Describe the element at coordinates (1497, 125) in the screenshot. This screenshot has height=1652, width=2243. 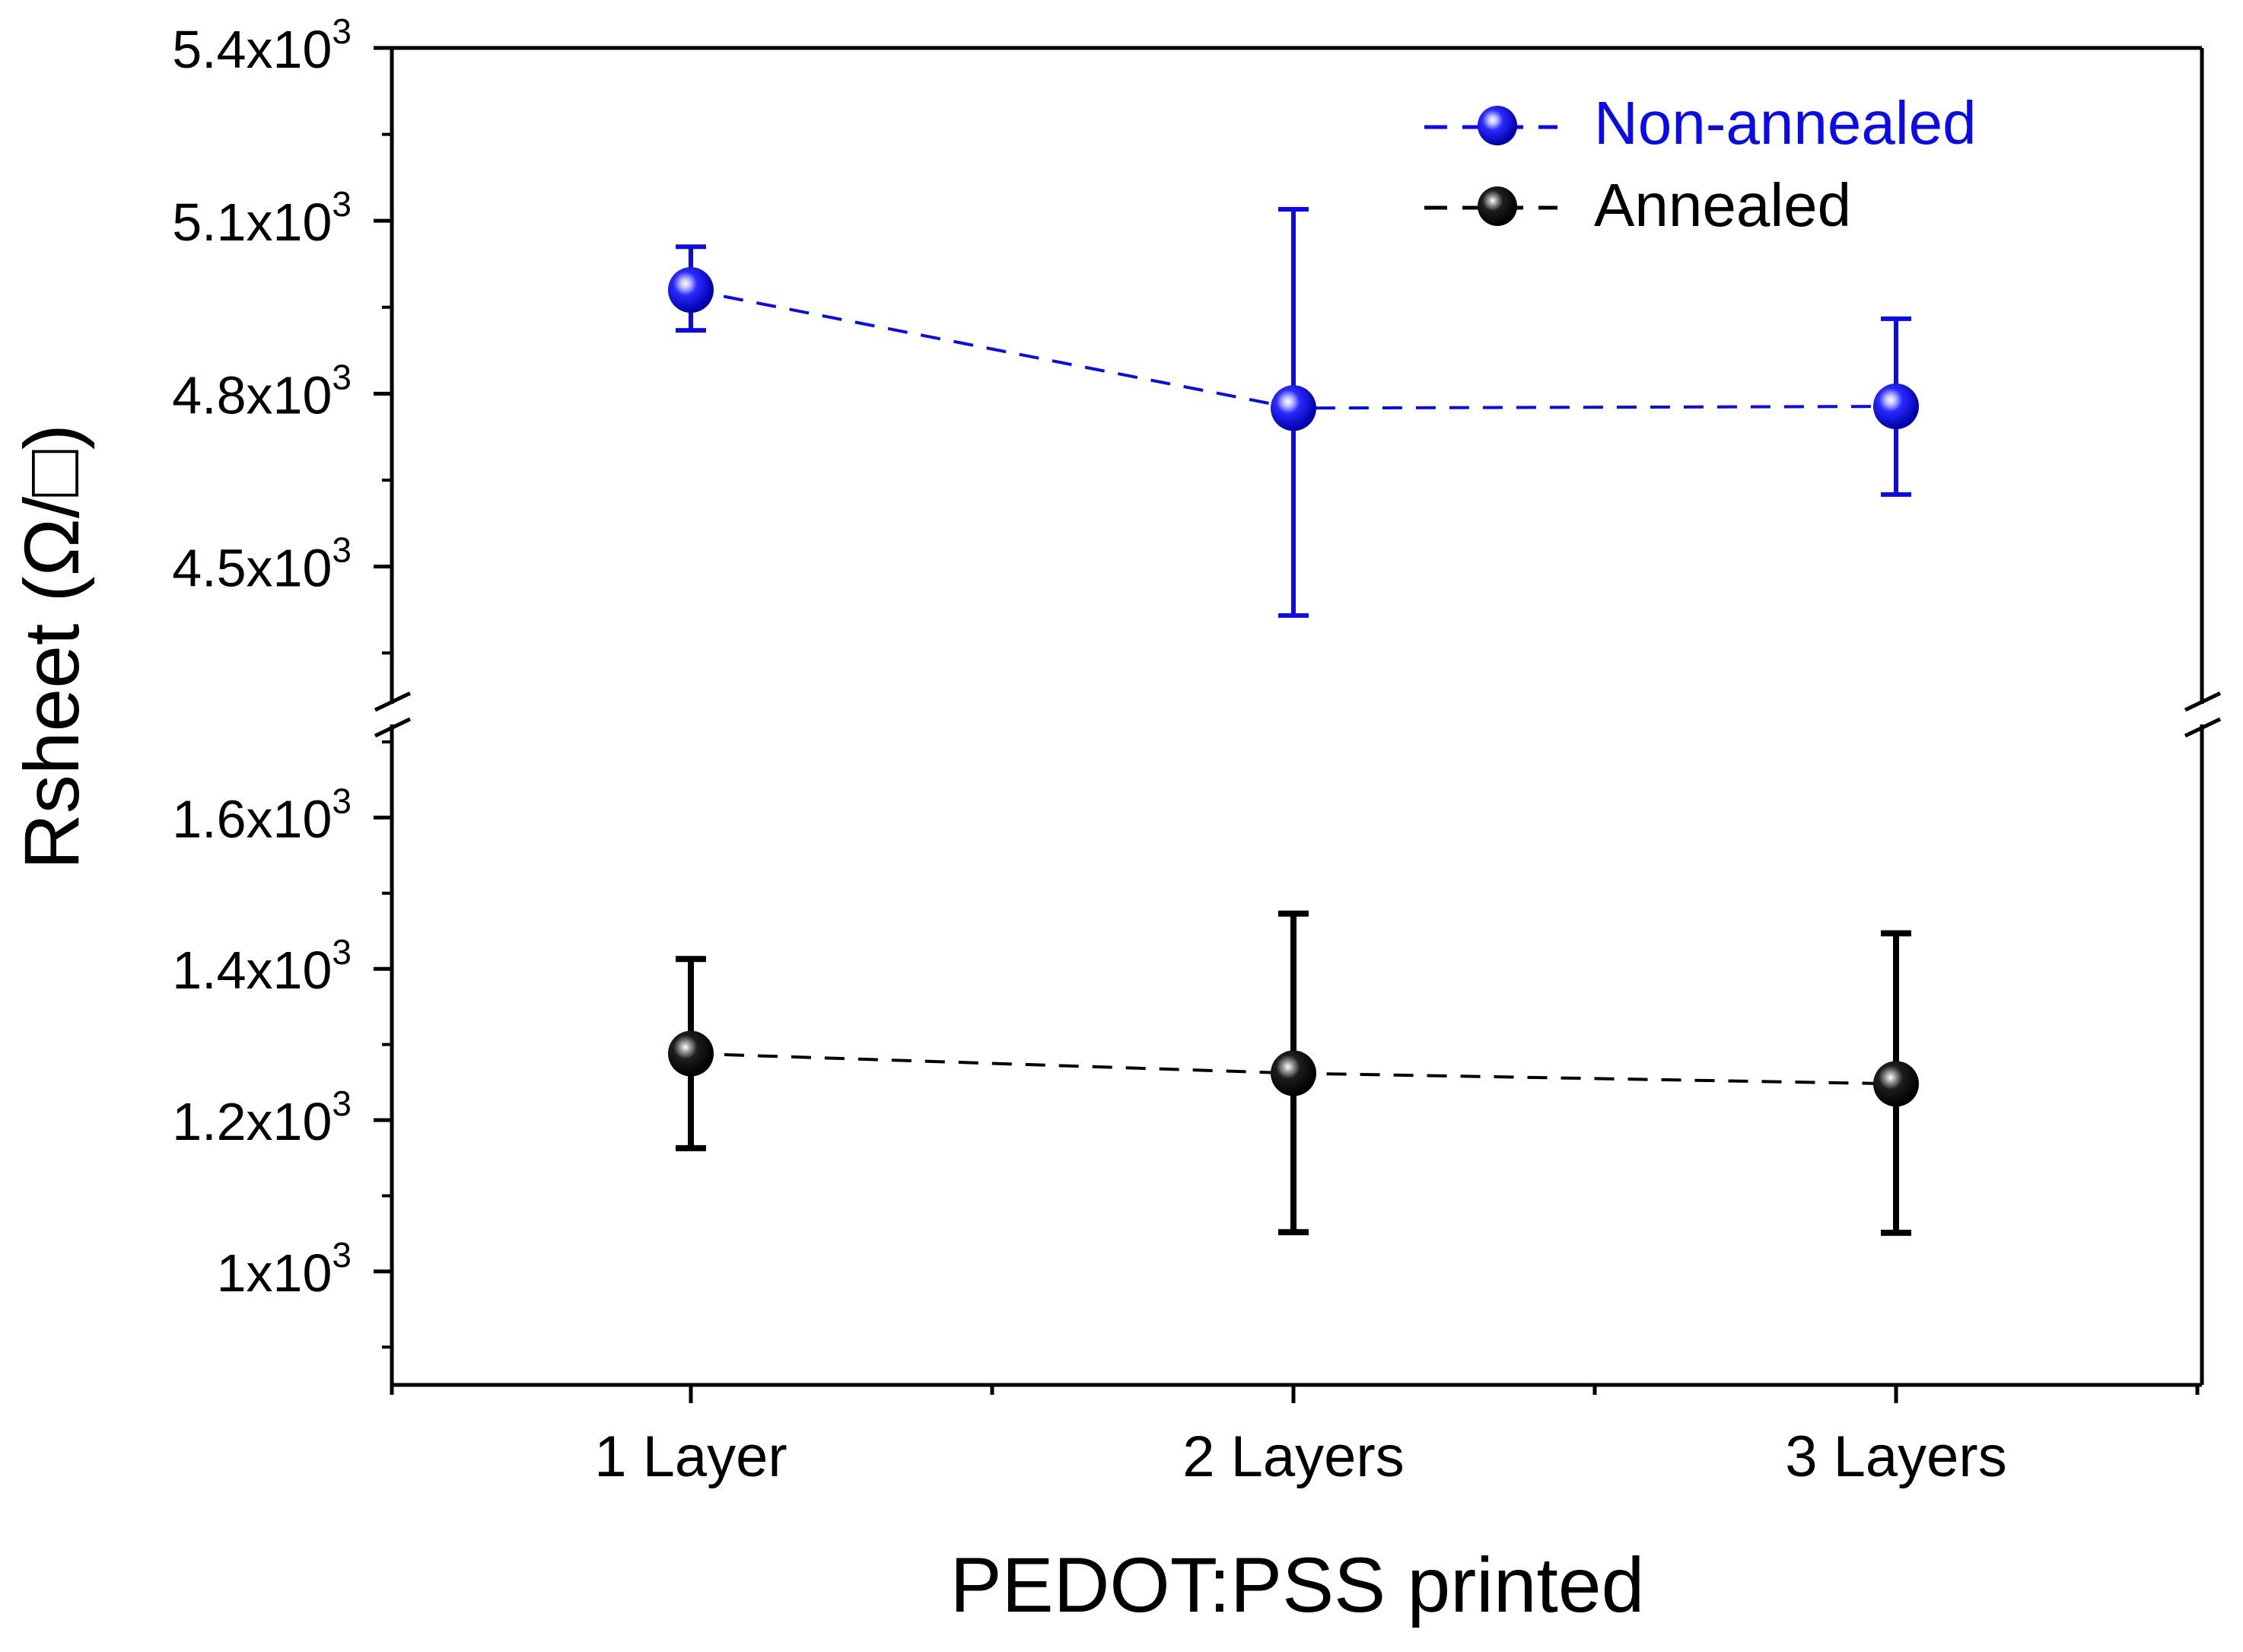
I see `legend-marker-non-annealed` at that location.